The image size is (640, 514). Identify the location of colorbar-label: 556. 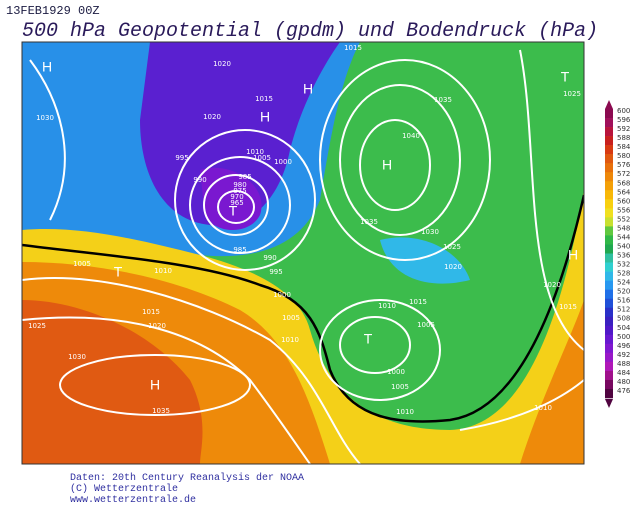
(624, 210).